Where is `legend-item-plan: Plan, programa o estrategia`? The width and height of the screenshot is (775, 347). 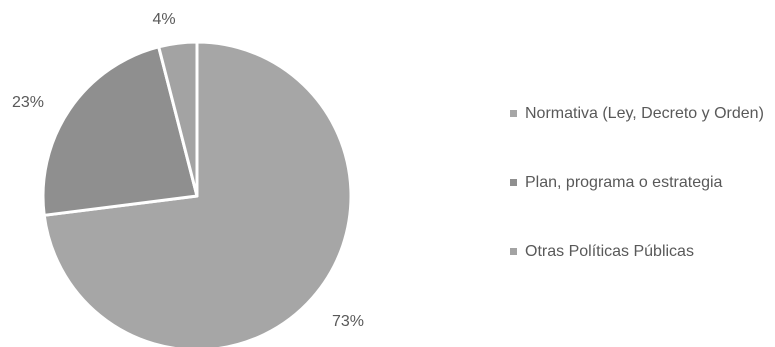 legend-item-plan: Plan, programa o estrategia is located at coordinates (640, 182).